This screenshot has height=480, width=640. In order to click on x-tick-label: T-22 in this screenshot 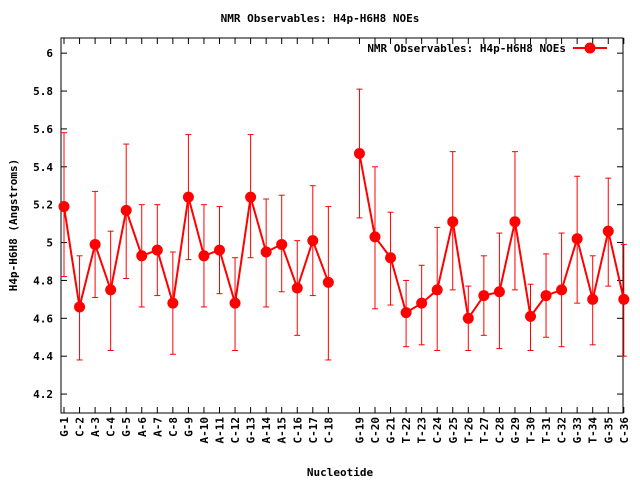, I will do `click(406, 430)`.